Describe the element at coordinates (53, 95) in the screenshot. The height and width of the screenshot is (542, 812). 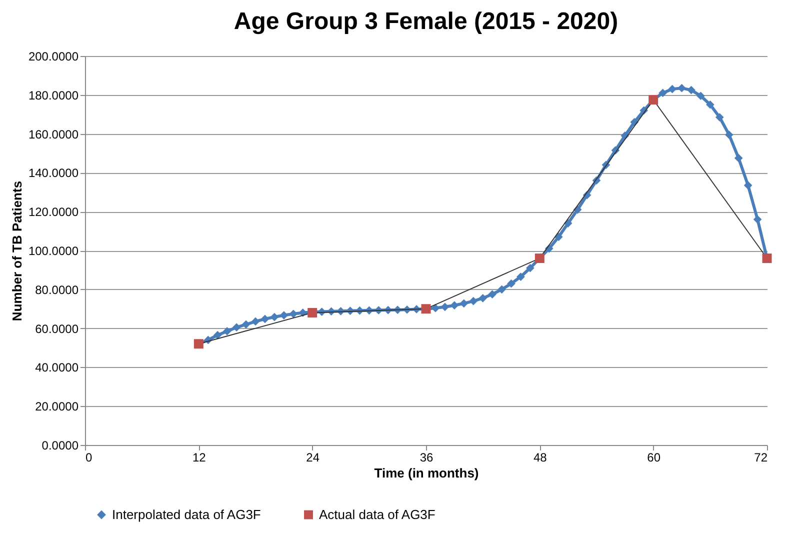
I see `y-tick-label: 180.0000` at that location.